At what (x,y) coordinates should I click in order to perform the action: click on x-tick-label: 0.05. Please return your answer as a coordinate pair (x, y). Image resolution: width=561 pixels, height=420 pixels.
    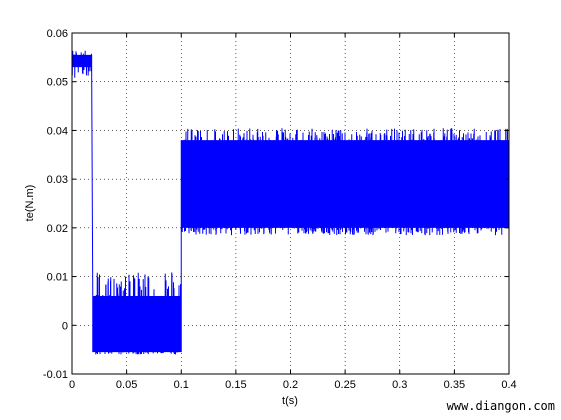
    Looking at the image, I should click on (126, 385).